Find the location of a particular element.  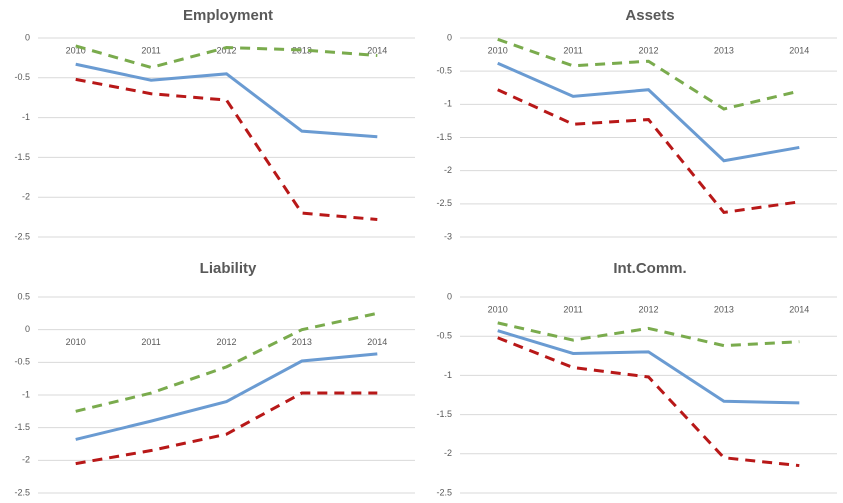

chart-title: Employment is located at coordinates (228, 15).